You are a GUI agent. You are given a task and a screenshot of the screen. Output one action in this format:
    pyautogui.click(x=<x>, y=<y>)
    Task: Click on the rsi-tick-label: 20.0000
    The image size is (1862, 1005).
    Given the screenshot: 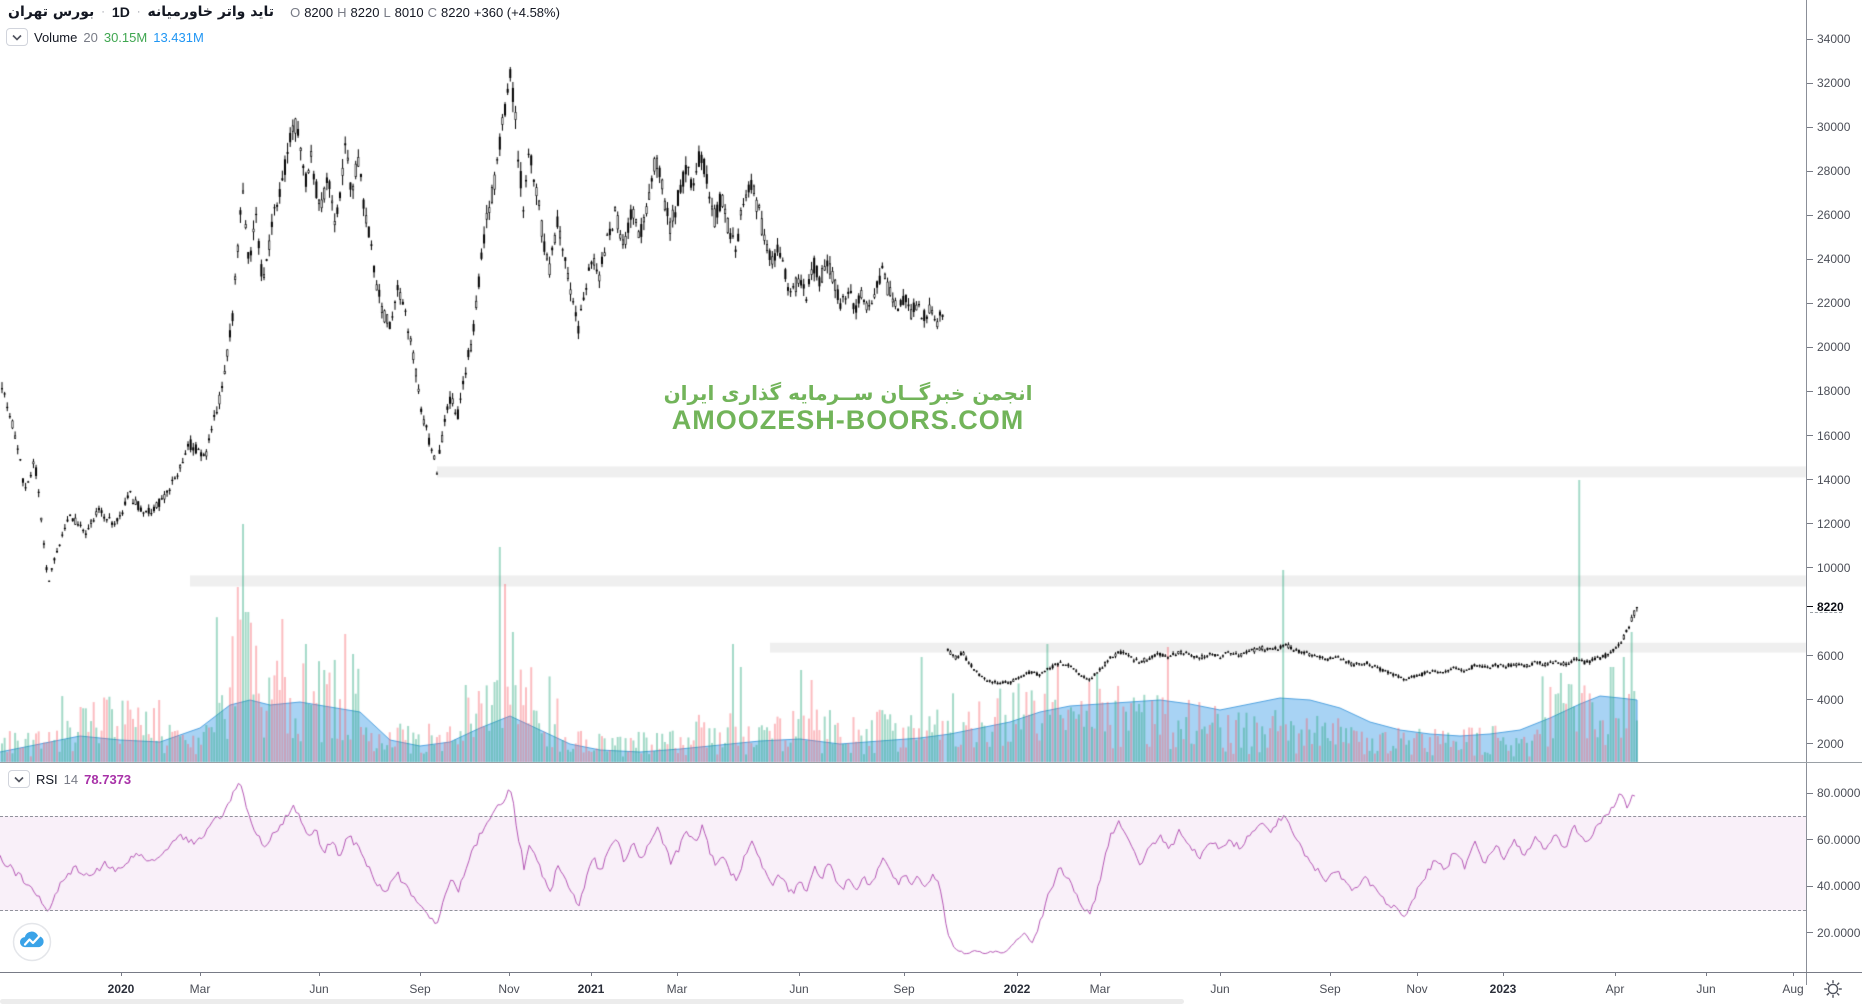 What is the action you would take?
    pyautogui.click(x=1839, y=932)
    